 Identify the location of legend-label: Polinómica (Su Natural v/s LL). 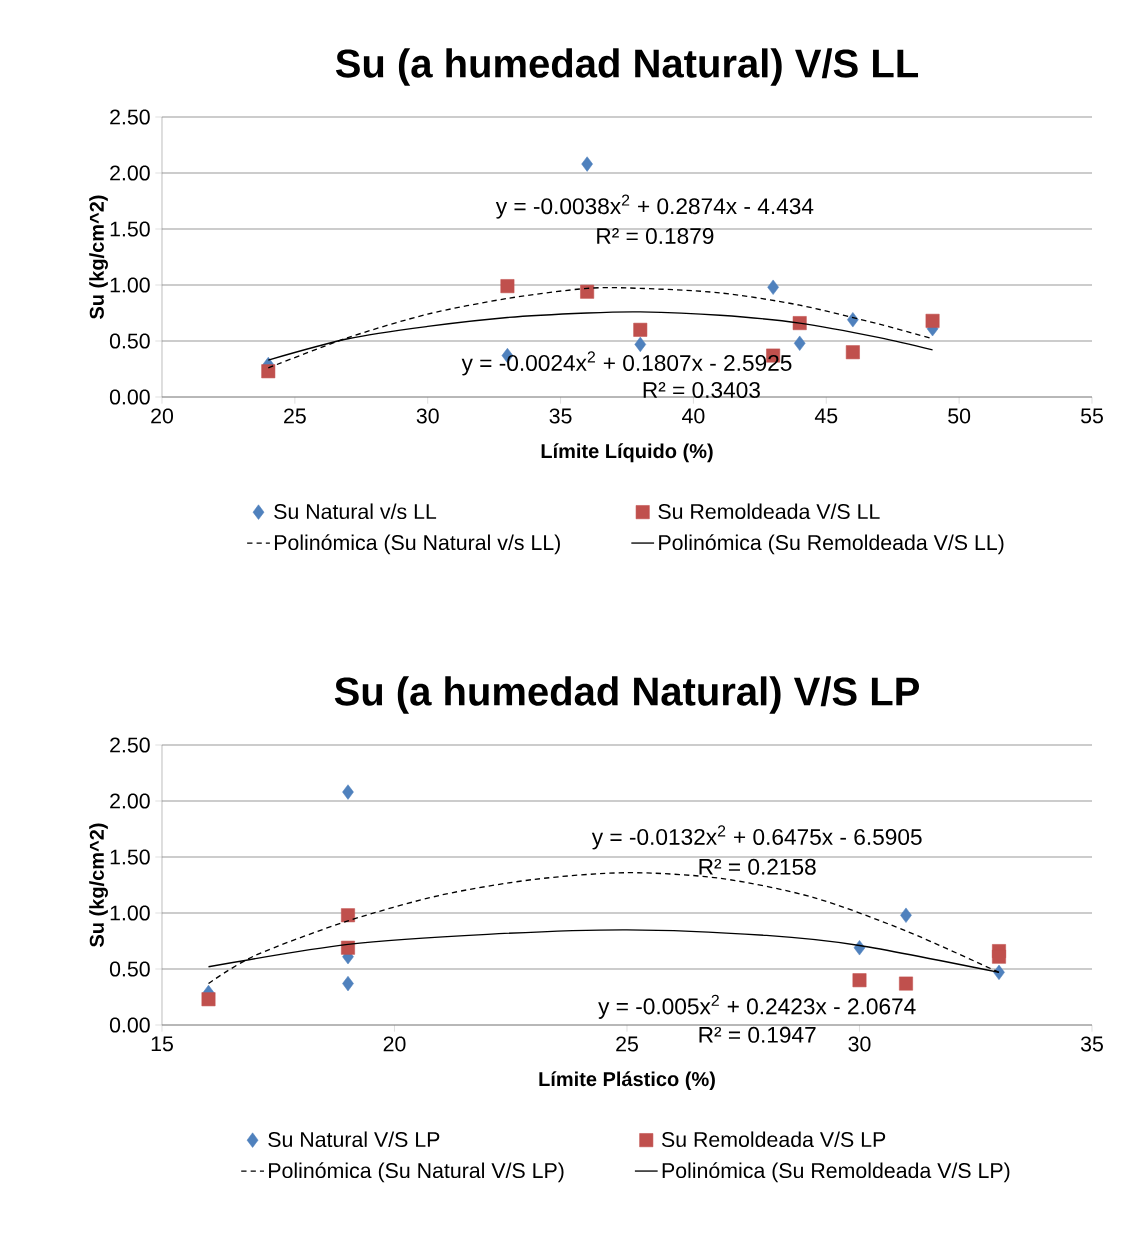
(417, 544).